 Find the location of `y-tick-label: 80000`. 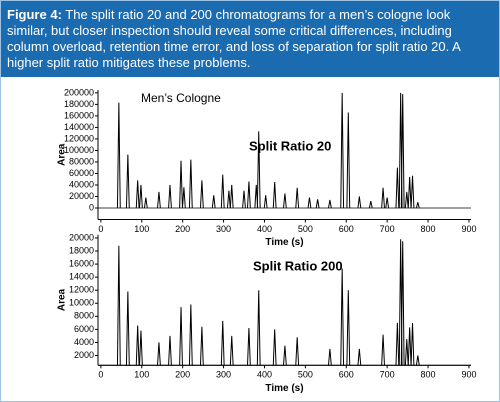

y-tick-label: 80000 is located at coordinates (81, 161).